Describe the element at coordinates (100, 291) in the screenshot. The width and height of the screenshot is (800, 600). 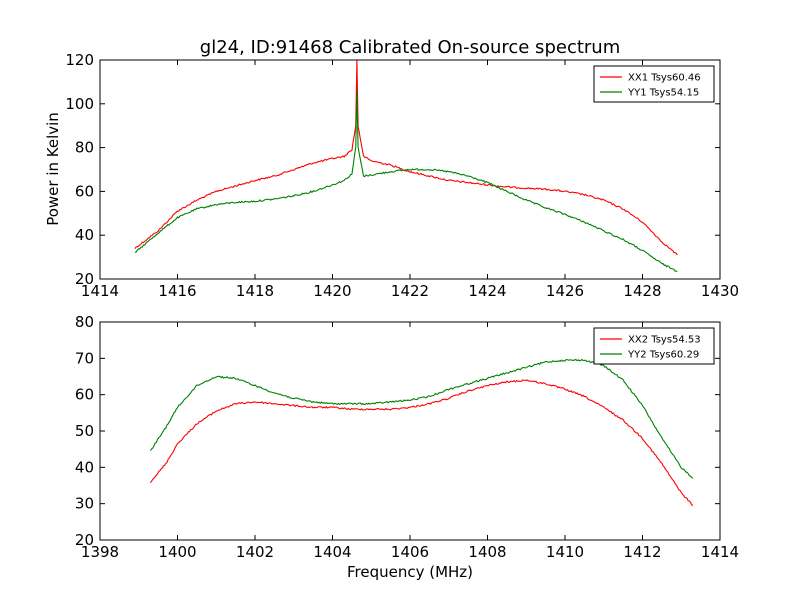
I see `top-x-tick-label: 1414` at that location.